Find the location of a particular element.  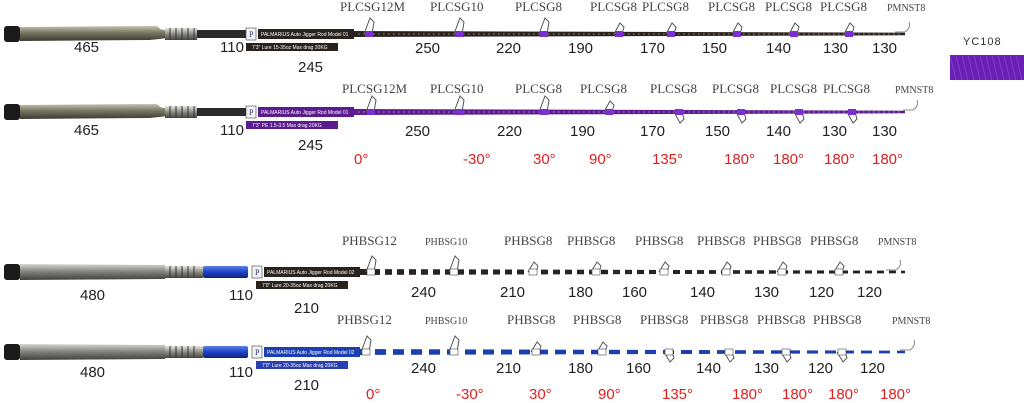

guide-spacing: 190 is located at coordinates (580, 48).